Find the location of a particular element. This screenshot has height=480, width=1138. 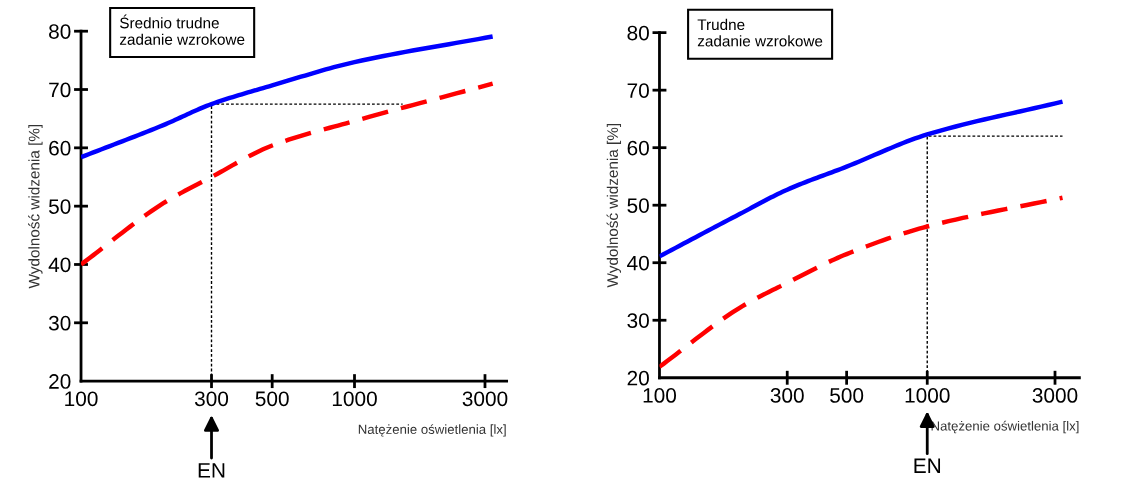

chart-title: Średnio trudne zadanie wzrokowe is located at coordinates (182, 29).